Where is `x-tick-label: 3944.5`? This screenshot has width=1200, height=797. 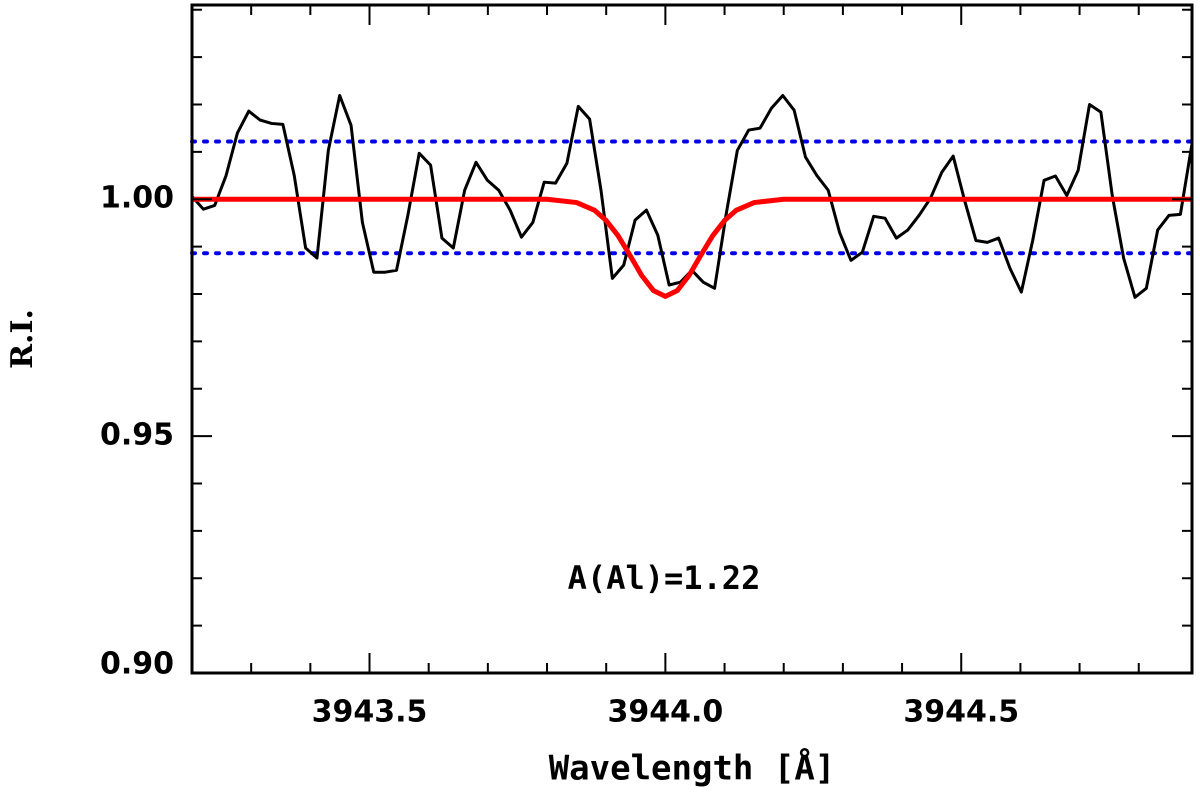 x-tick-label: 3944.5 is located at coordinates (961, 712).